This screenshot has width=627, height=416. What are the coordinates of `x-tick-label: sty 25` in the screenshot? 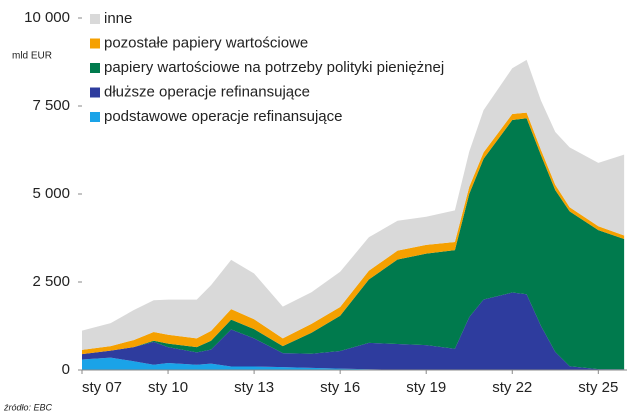 It's located at (598, 387).